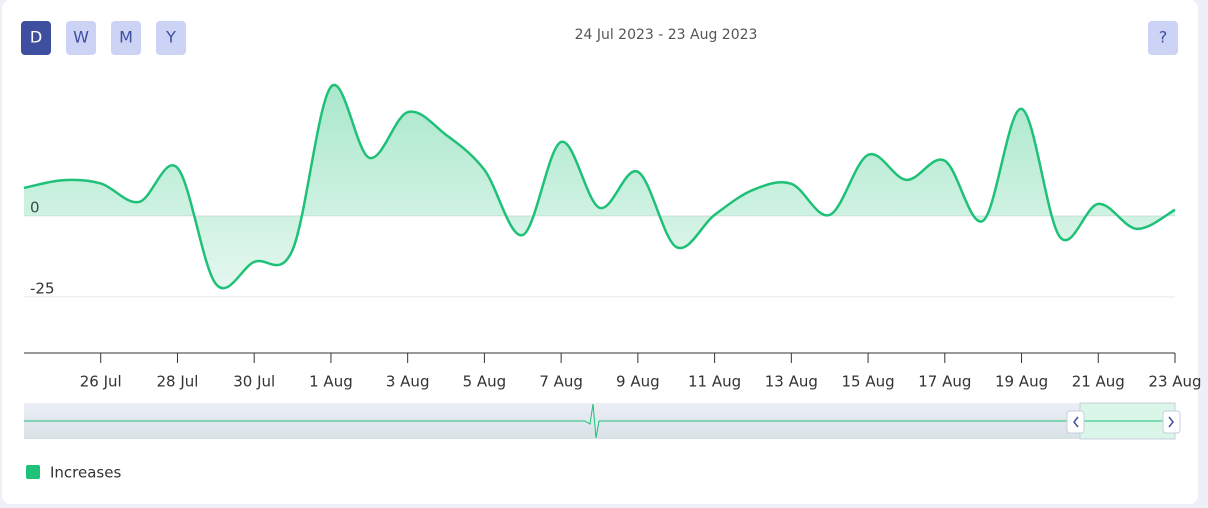 This screenshot has height=508, width=1208. I want to click on x-tick-label: 3 Aug, so click(408, 382).